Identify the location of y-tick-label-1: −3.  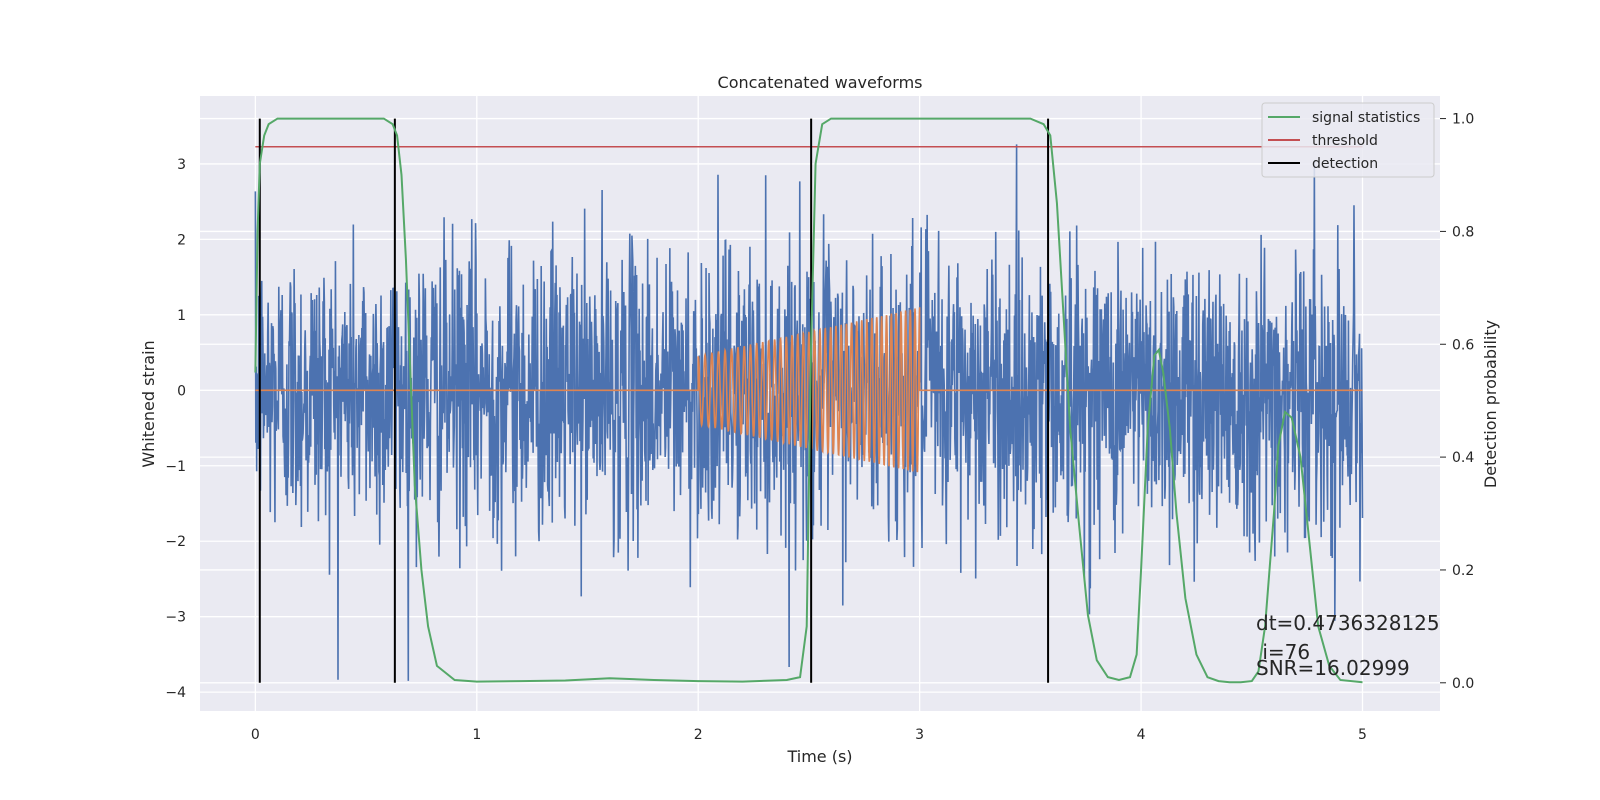
(175, 618).